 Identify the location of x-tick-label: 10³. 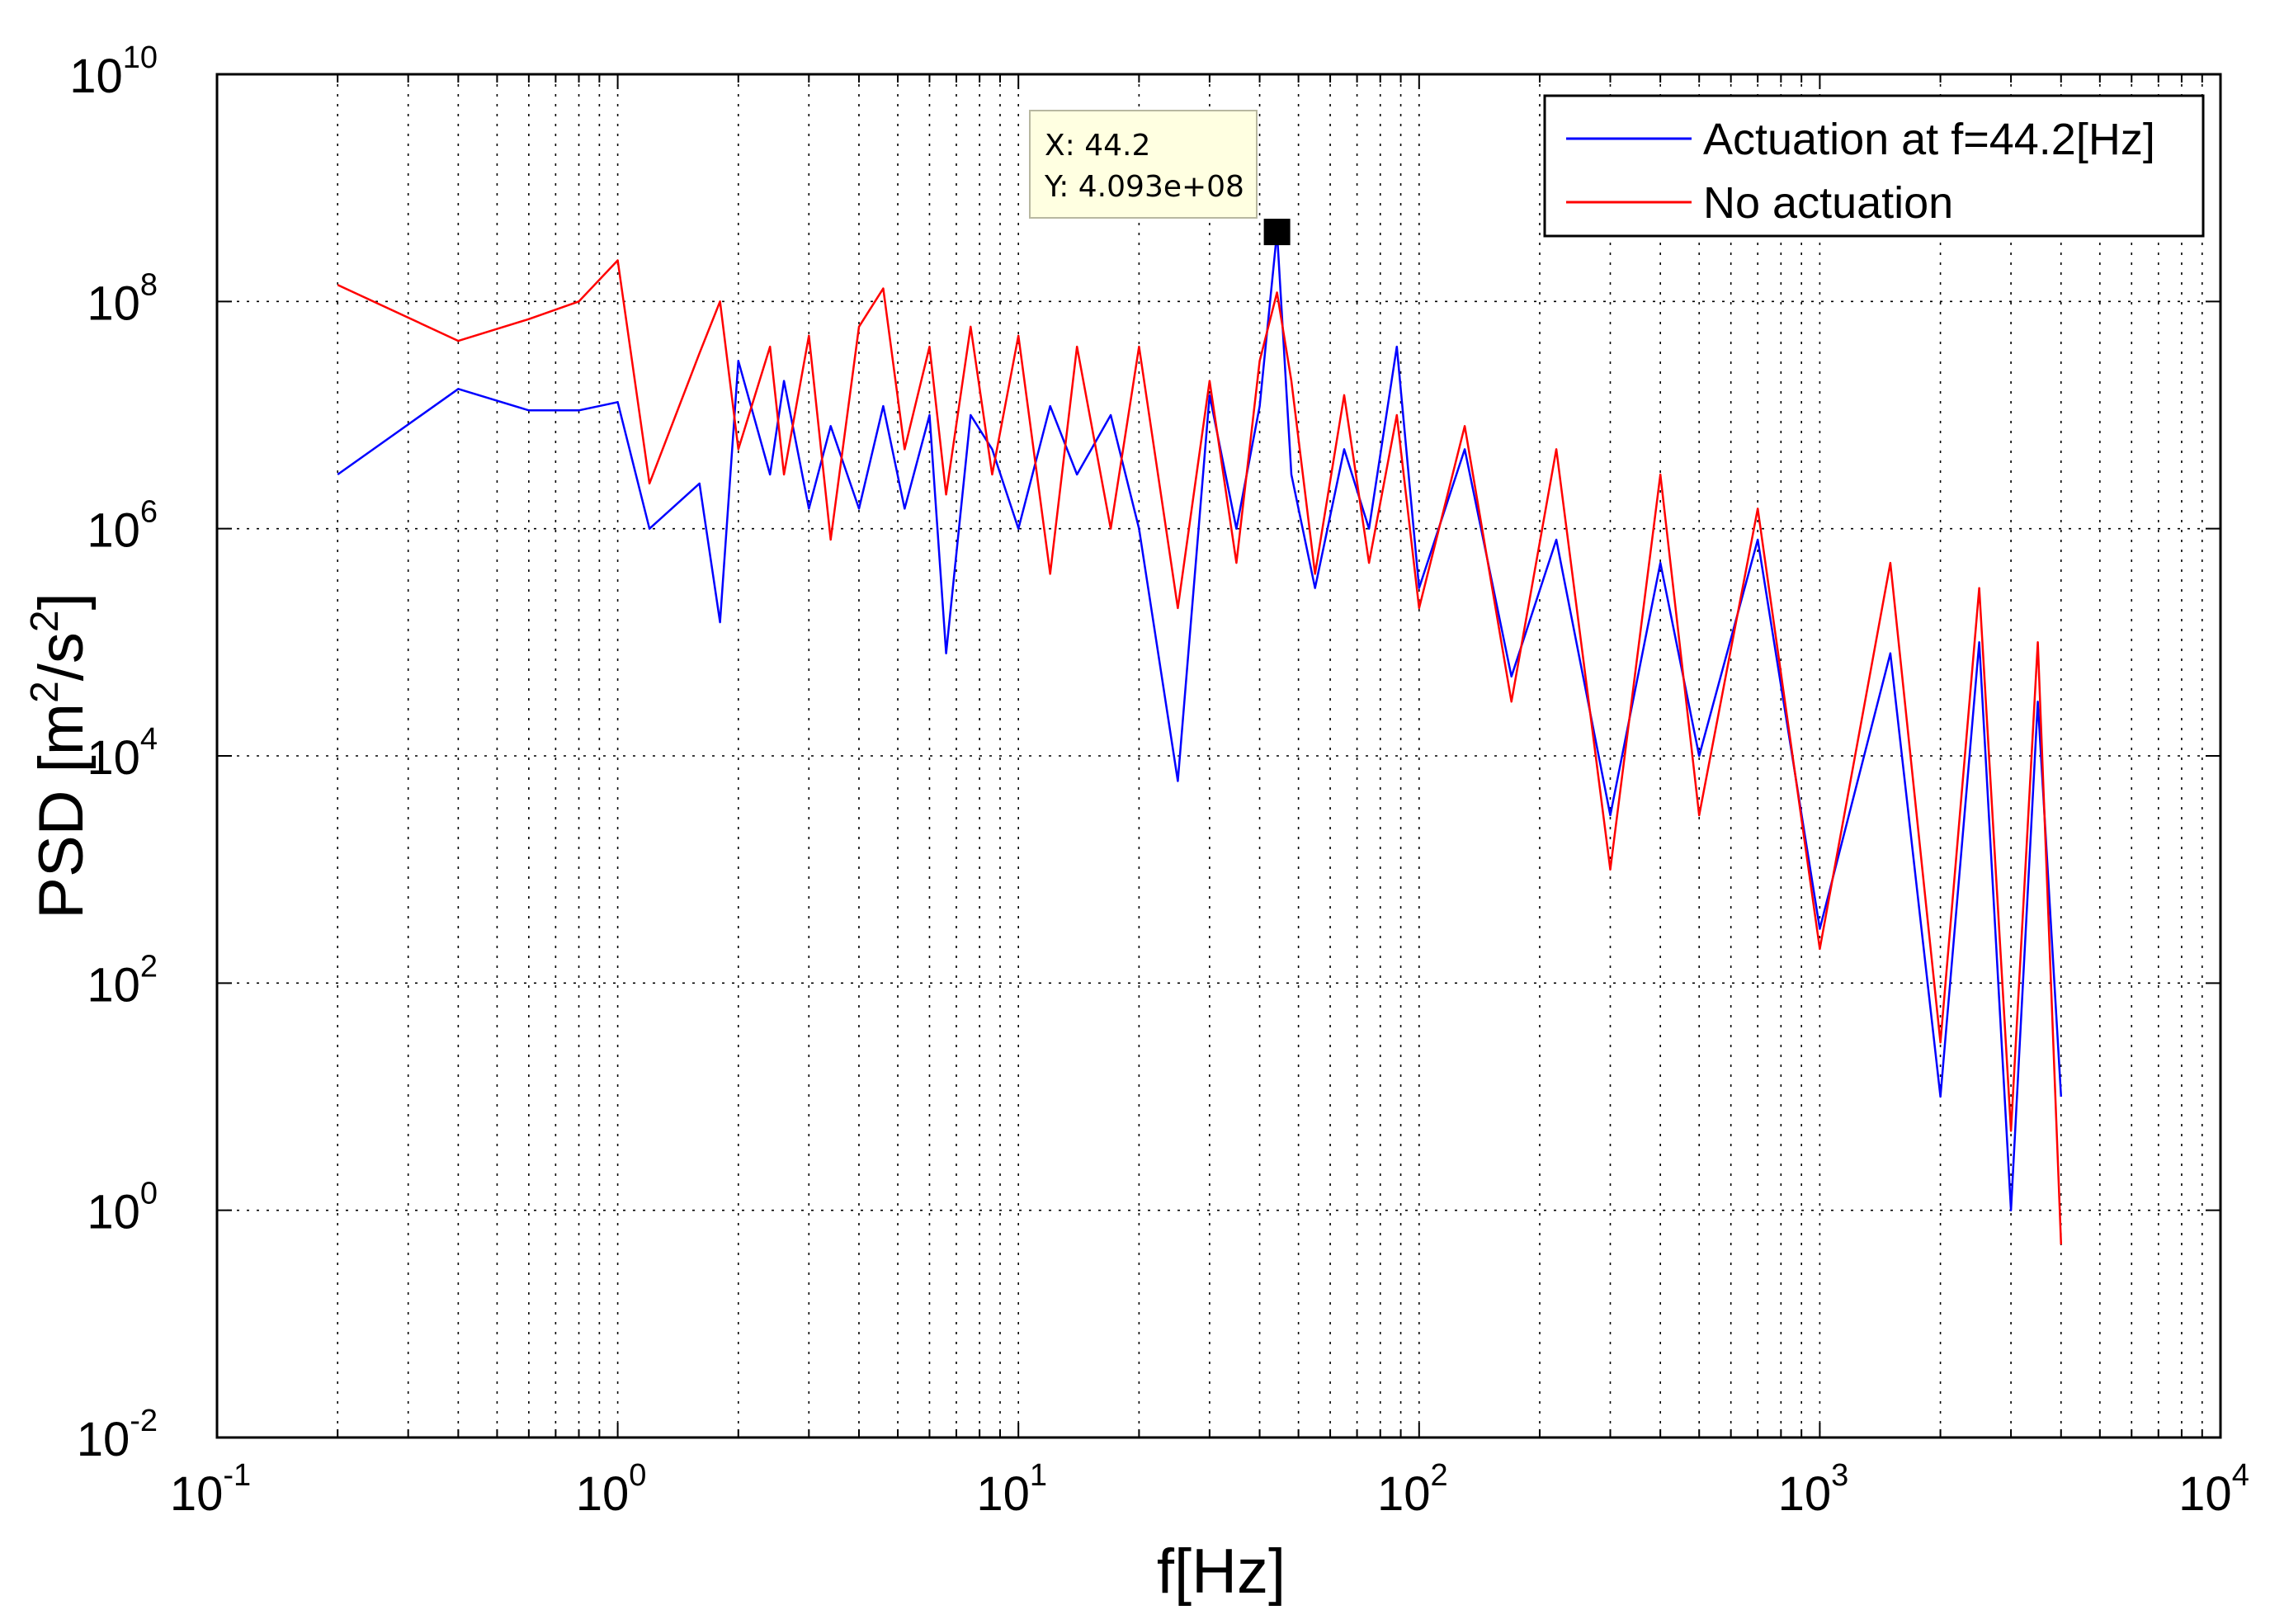
(1813, 1489).